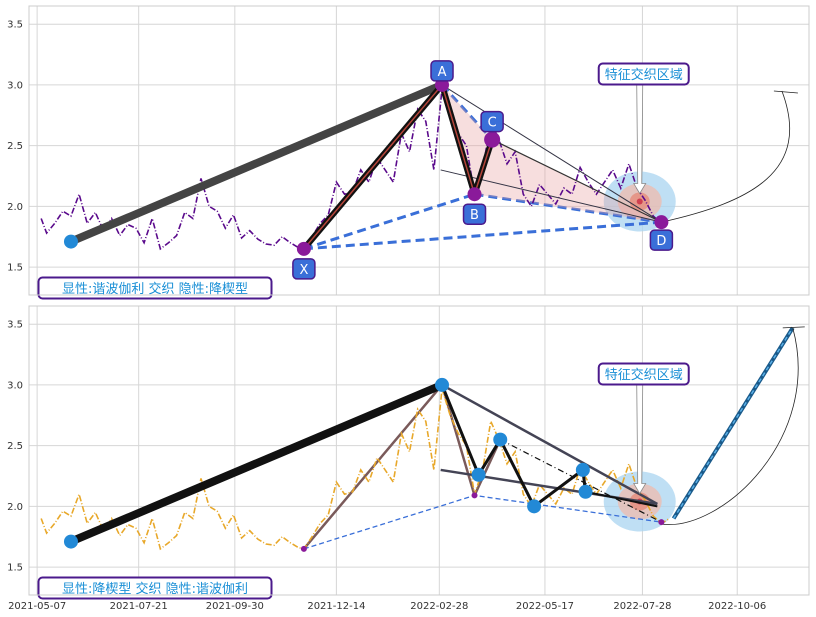 The image size is (816, 617). I want to click on point-label-d: D, so click(661, 241).